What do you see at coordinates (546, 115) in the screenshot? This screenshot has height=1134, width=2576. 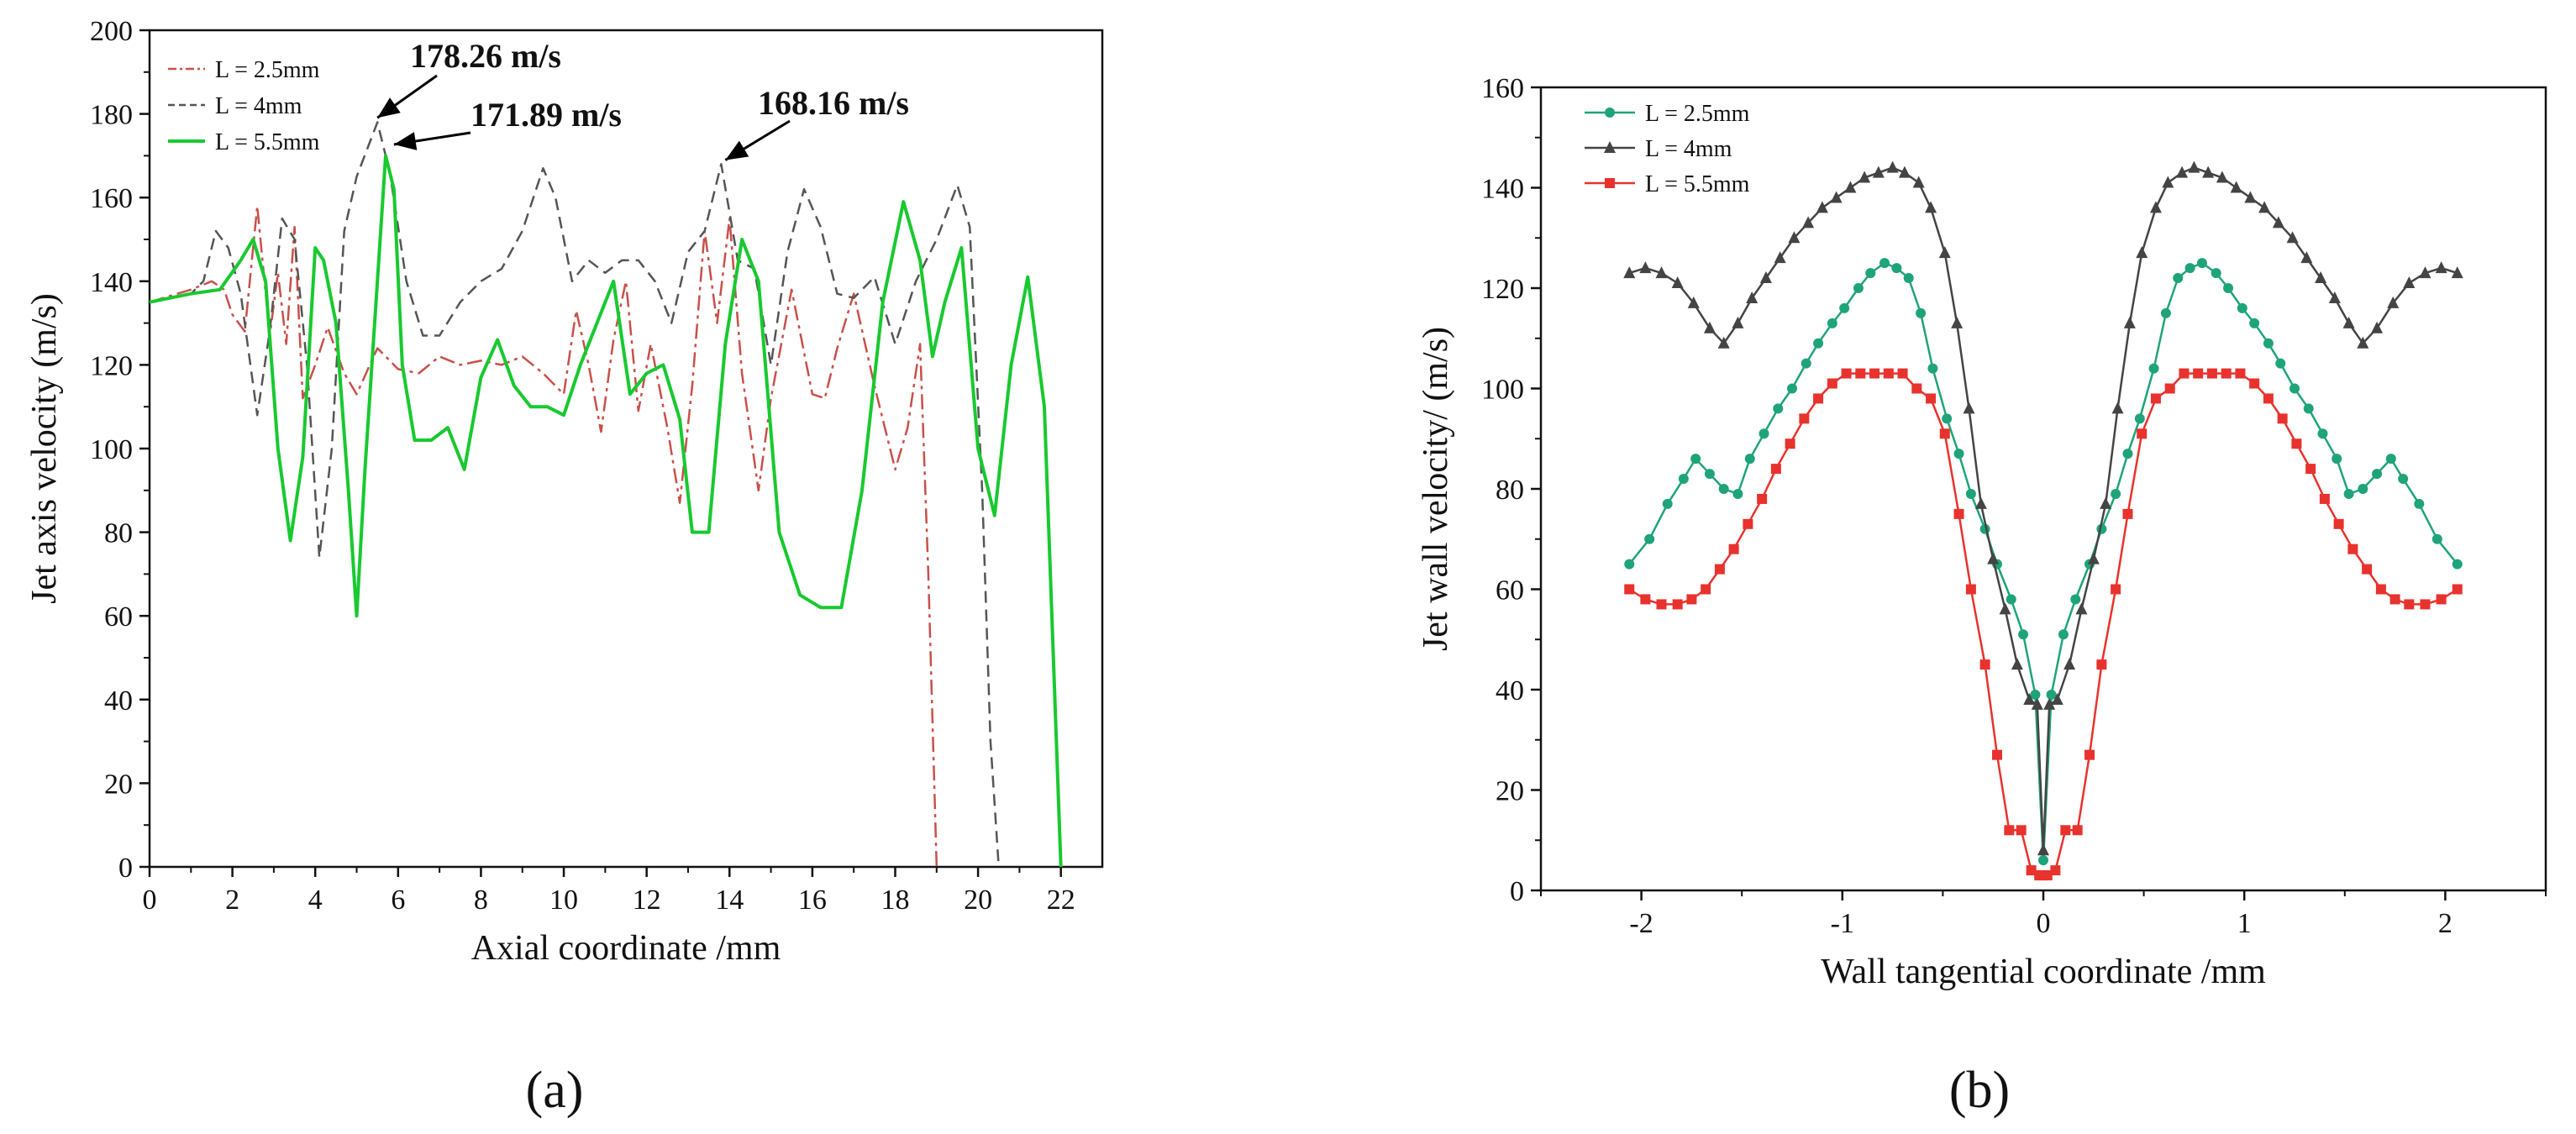 I see `annotation-label: 171.89 m/s` at bounding box center [546, 115].